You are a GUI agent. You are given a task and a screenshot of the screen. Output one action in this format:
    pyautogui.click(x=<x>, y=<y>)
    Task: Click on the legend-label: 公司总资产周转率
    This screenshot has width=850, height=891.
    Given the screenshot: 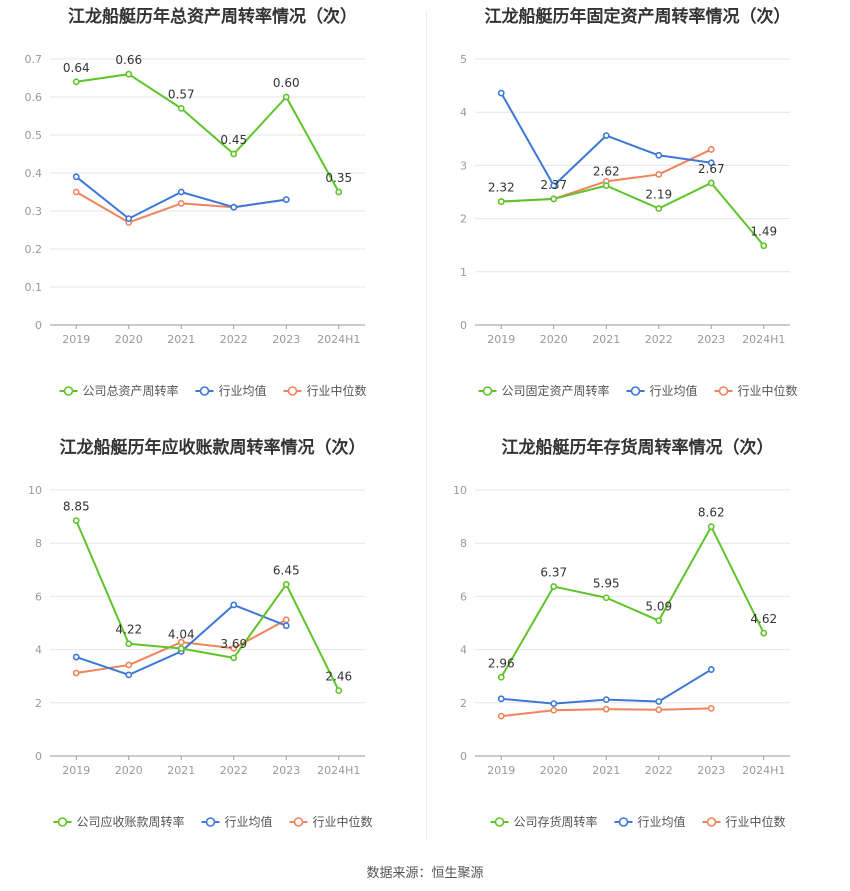 What is the action you would take?
    pyautogui.click(x=131, y=390)
    